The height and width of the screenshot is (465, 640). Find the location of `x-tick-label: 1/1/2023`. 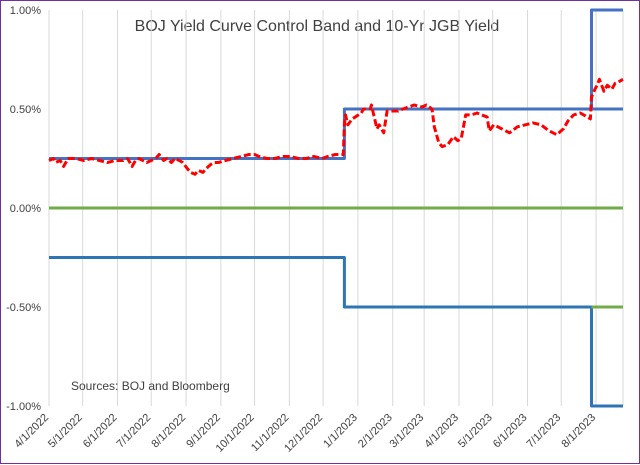

x-tick-label: 1/1/2023 is located at coordinates (340, 431).